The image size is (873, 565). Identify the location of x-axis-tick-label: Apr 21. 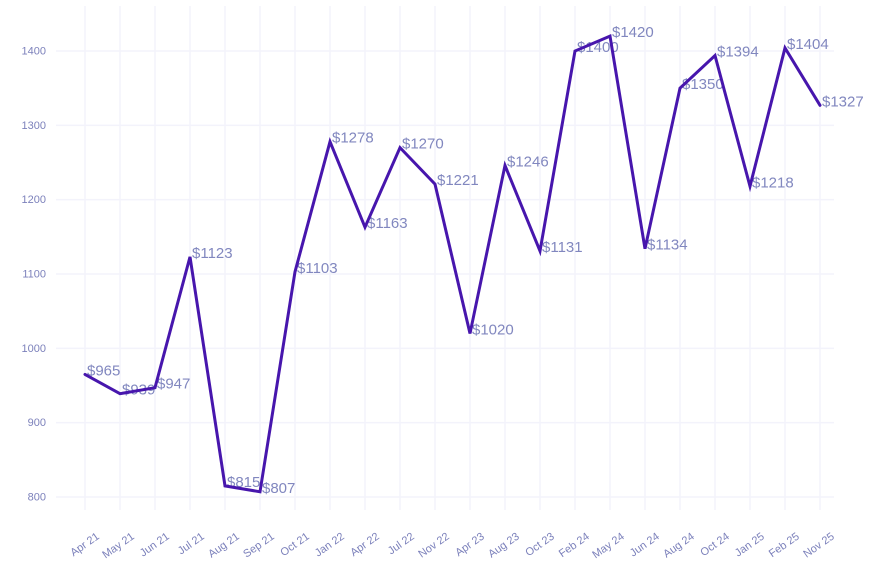
(84, 545).